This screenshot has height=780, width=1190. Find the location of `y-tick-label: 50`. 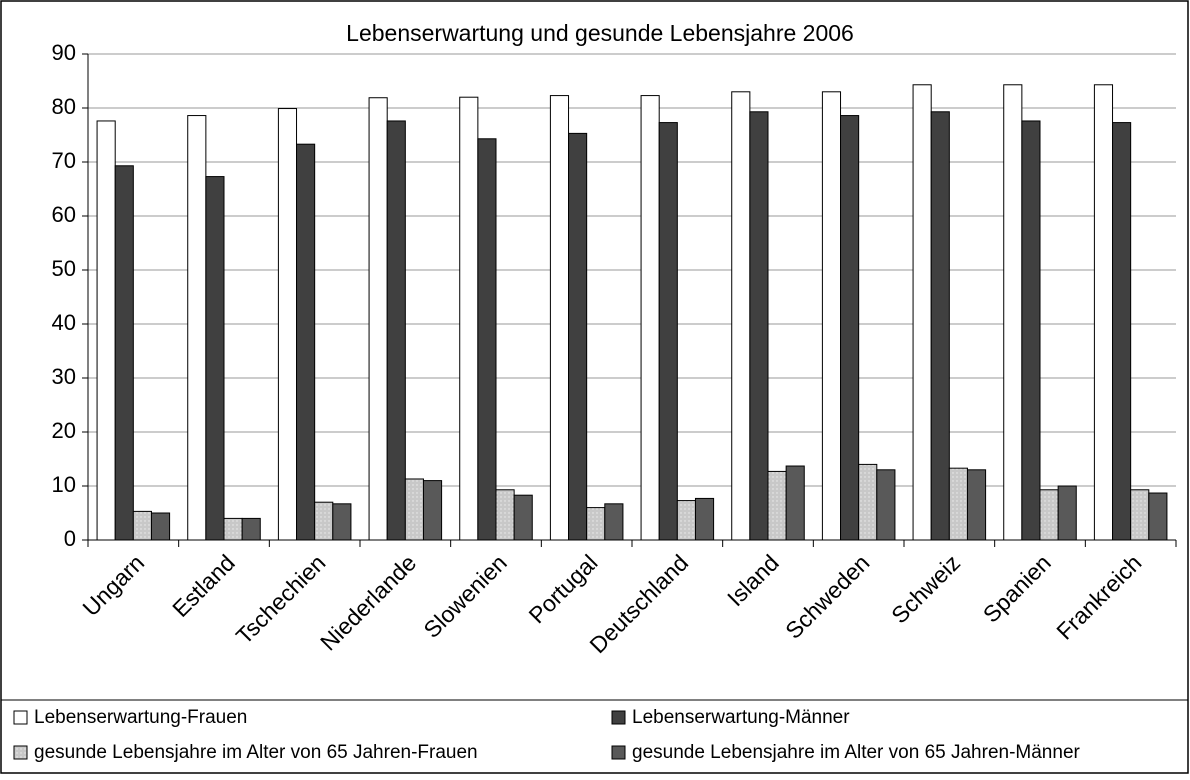

y-tick-label: 50 is located at coordinates (64, 268).